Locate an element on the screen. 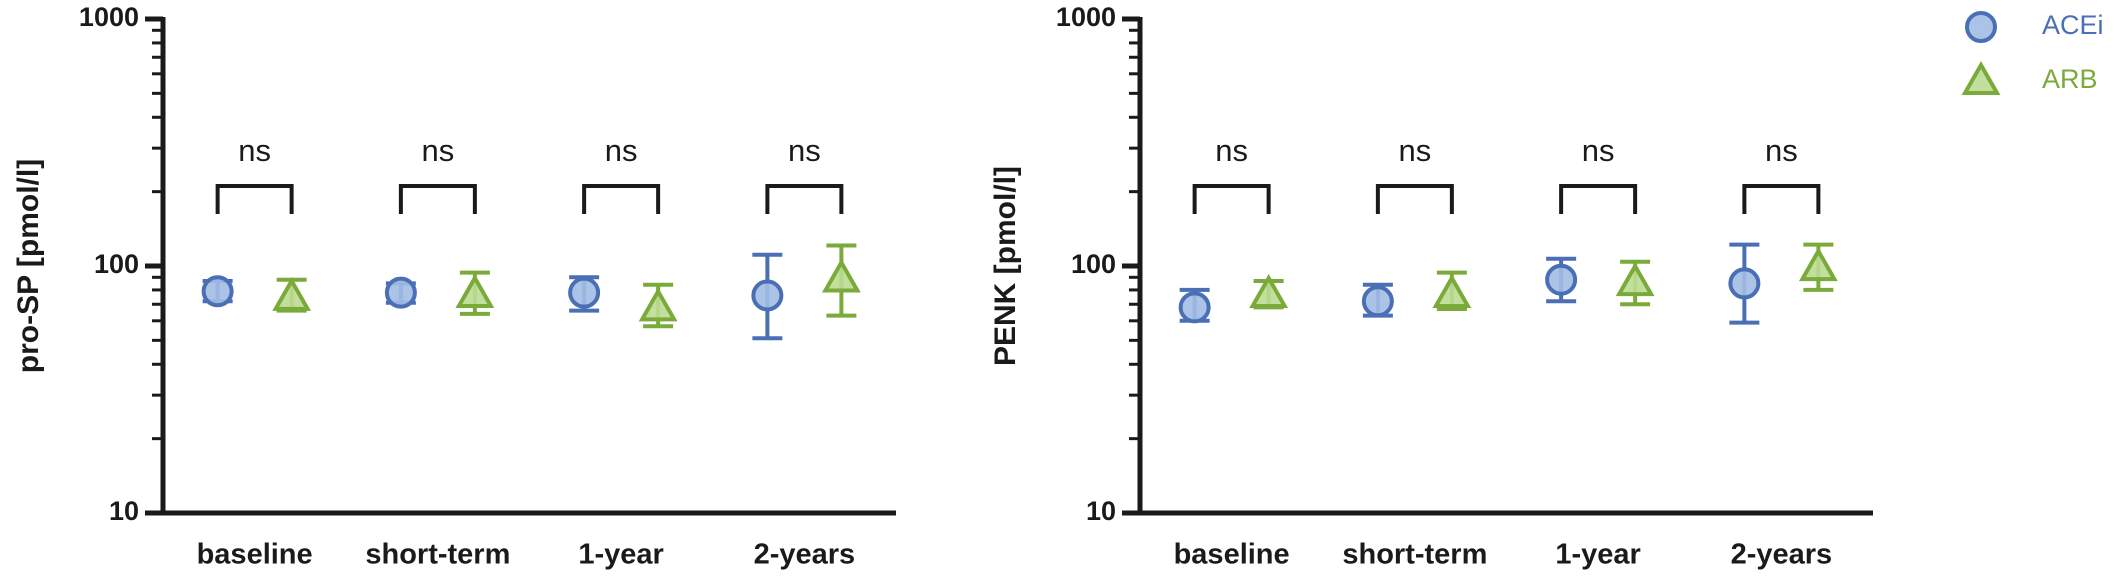 The height and width of the screenshot is (580, 2128). y-axis-label: PENK [pmol/l] is located at coordinates (1005, 266).